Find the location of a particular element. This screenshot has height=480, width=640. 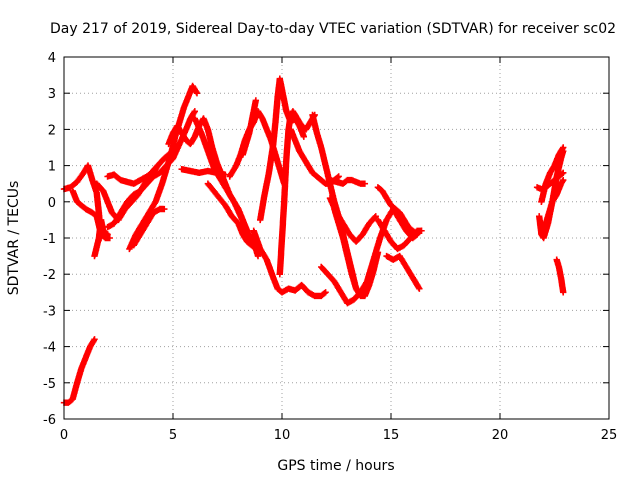

x-axis-label: GPS time / hours is located at coordinates (335, 466).